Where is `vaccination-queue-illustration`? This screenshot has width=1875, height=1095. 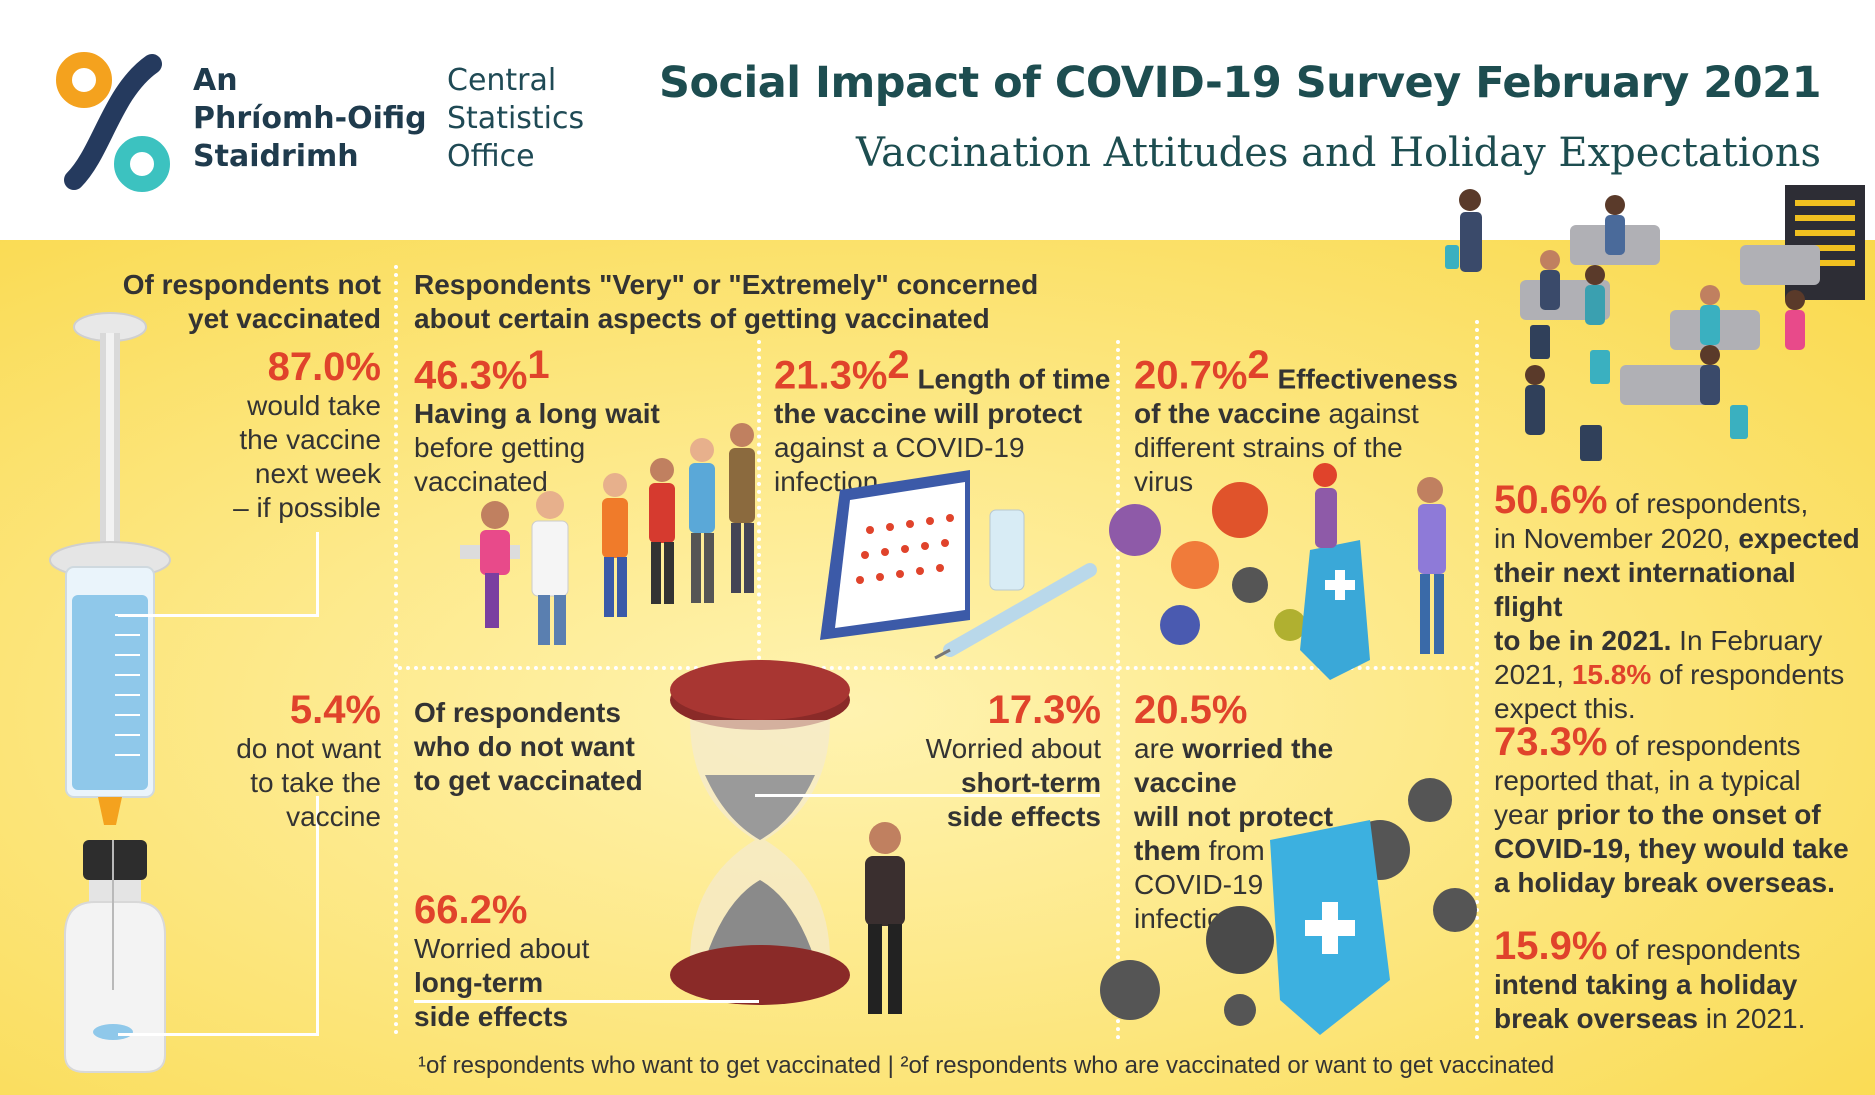
vaccination-queue-illustration is located at coordinates (607, 534).